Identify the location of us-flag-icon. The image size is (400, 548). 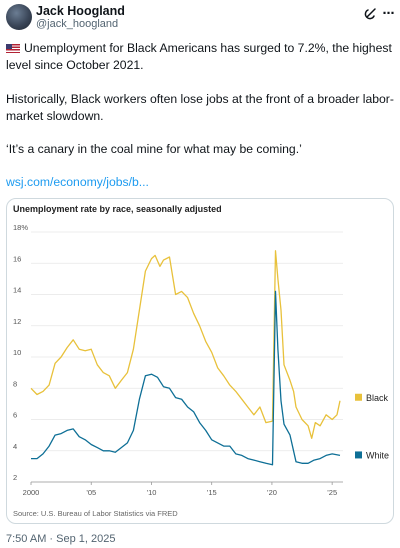
(13, 48).